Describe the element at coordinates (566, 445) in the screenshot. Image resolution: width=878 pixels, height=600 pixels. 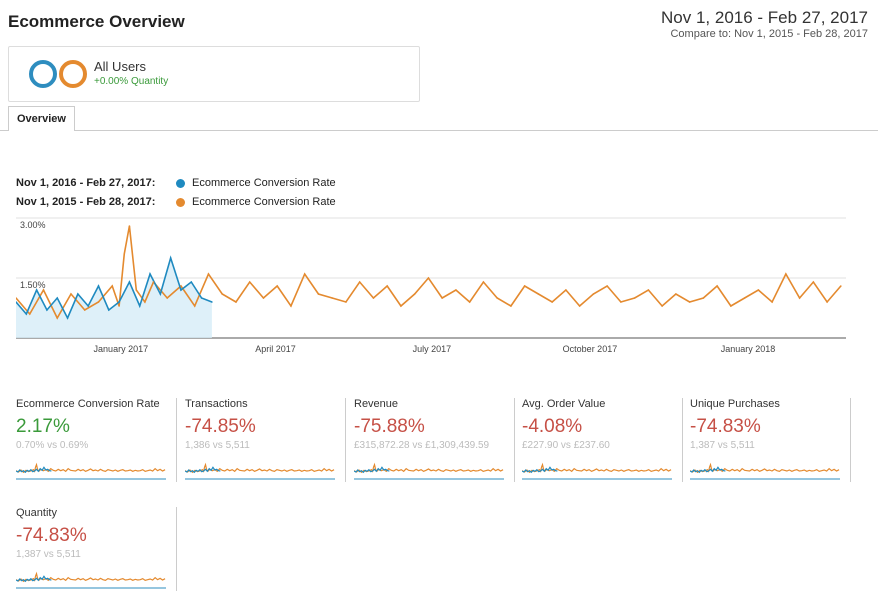
I see `metric-comparison: £227.90 vs £237.60` at that location.